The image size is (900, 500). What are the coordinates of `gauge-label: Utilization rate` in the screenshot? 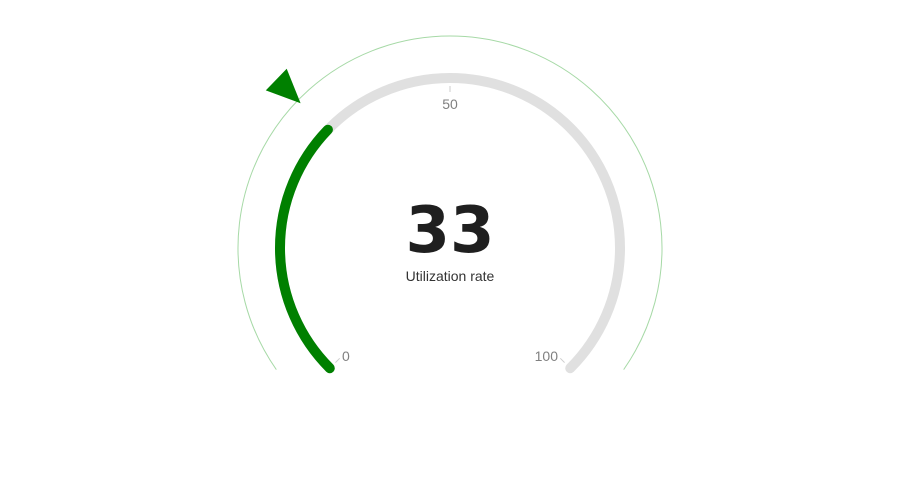 It's located at (450, 276).